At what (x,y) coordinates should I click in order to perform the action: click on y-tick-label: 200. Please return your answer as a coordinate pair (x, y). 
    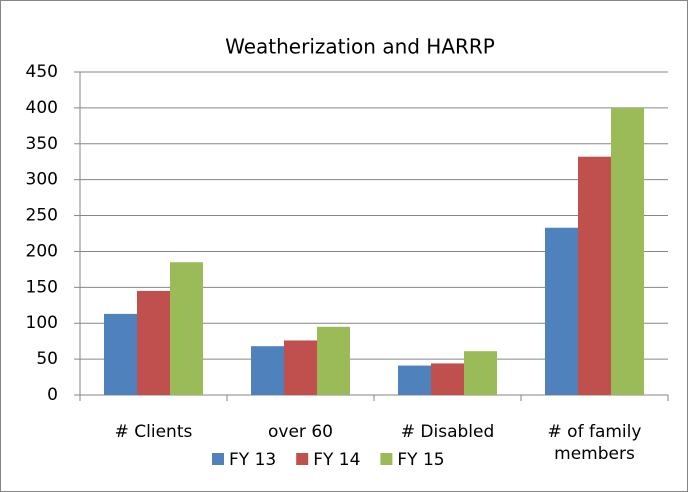
    Looking at the image, I should click on (42, 251).